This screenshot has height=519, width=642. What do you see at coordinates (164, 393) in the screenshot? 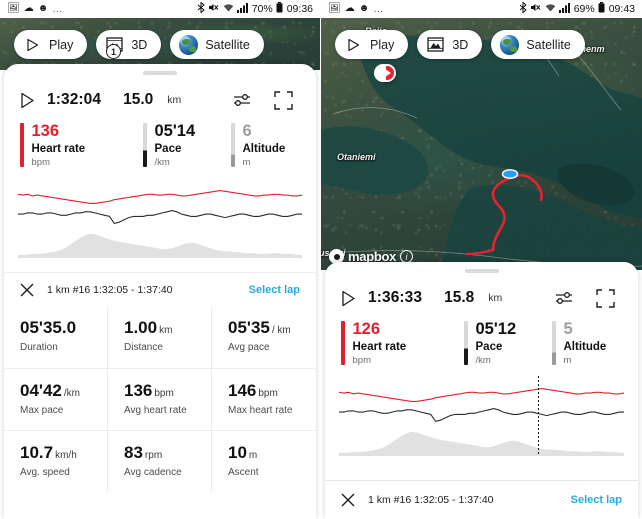
I see `lap-avghr-unit: bpm` at bounding box center [164, 393].